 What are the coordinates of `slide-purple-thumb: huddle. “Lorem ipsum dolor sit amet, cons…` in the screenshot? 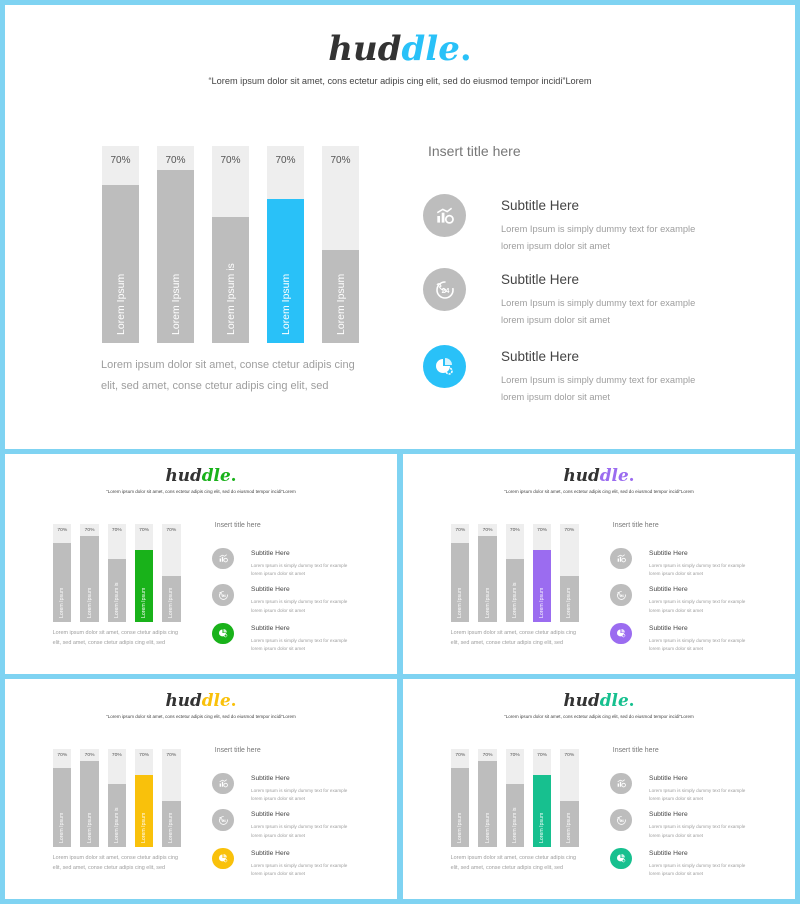 It's located at (599, 564).